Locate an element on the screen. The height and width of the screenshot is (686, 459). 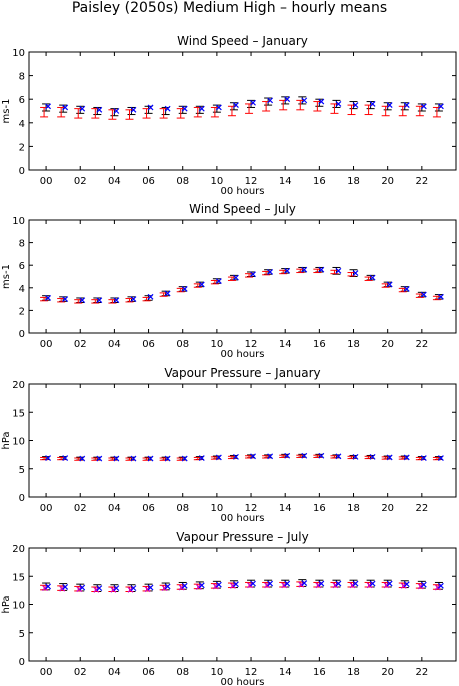
chart-title: Wind Speed – January is located at coordinates (242, 41).